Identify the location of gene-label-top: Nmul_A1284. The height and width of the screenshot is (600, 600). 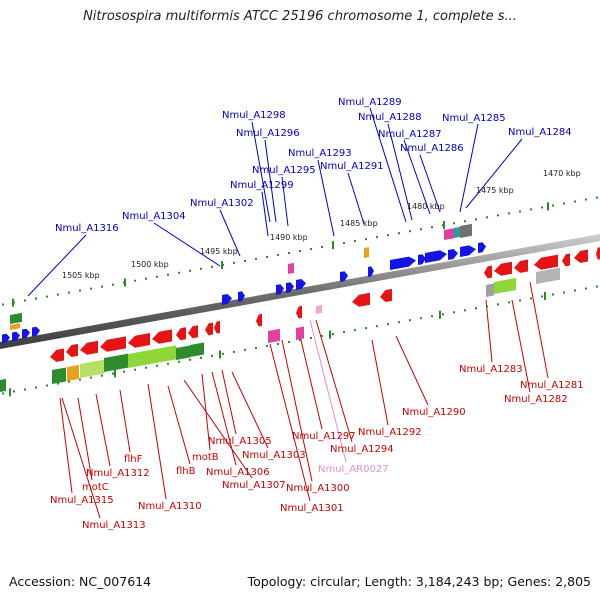
(540, 132).